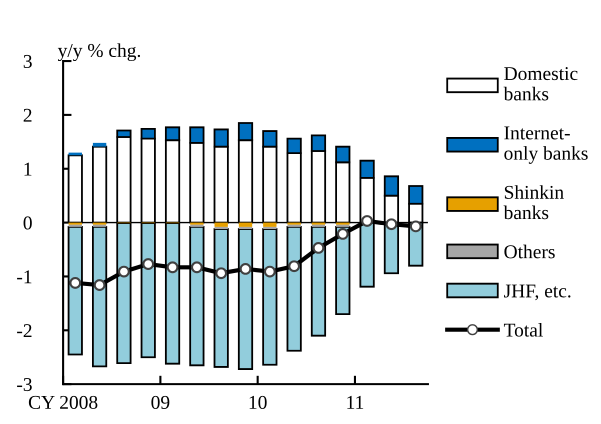 The image size is (601, 424). Describe the element at coordinates (541, 83) in the screenshot. I see `legend-label: Domestic banks` at that location.